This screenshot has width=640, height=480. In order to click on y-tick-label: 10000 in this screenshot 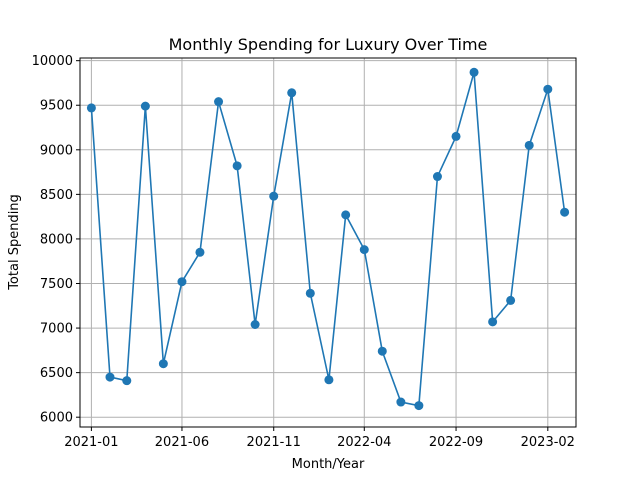, I will do `click(52, 61)`.